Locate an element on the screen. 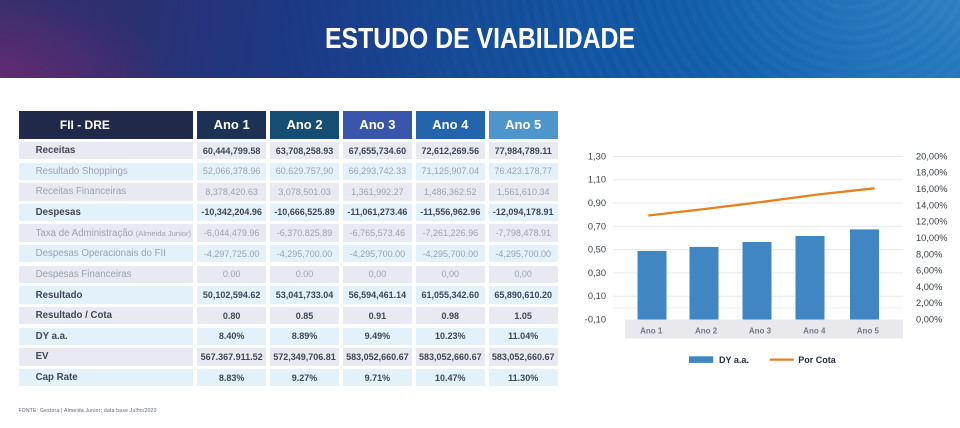 This screenshot has width=960, height=428. svg-text: Ano 2 is located at coordinates (706, 331).